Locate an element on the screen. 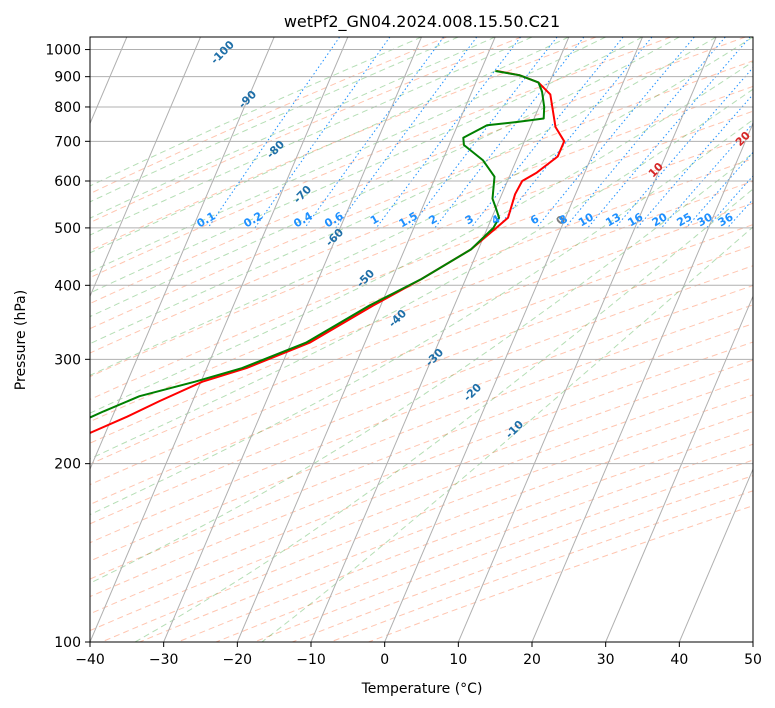  y-tick-label: 400 is located at coordinates (67, 286).